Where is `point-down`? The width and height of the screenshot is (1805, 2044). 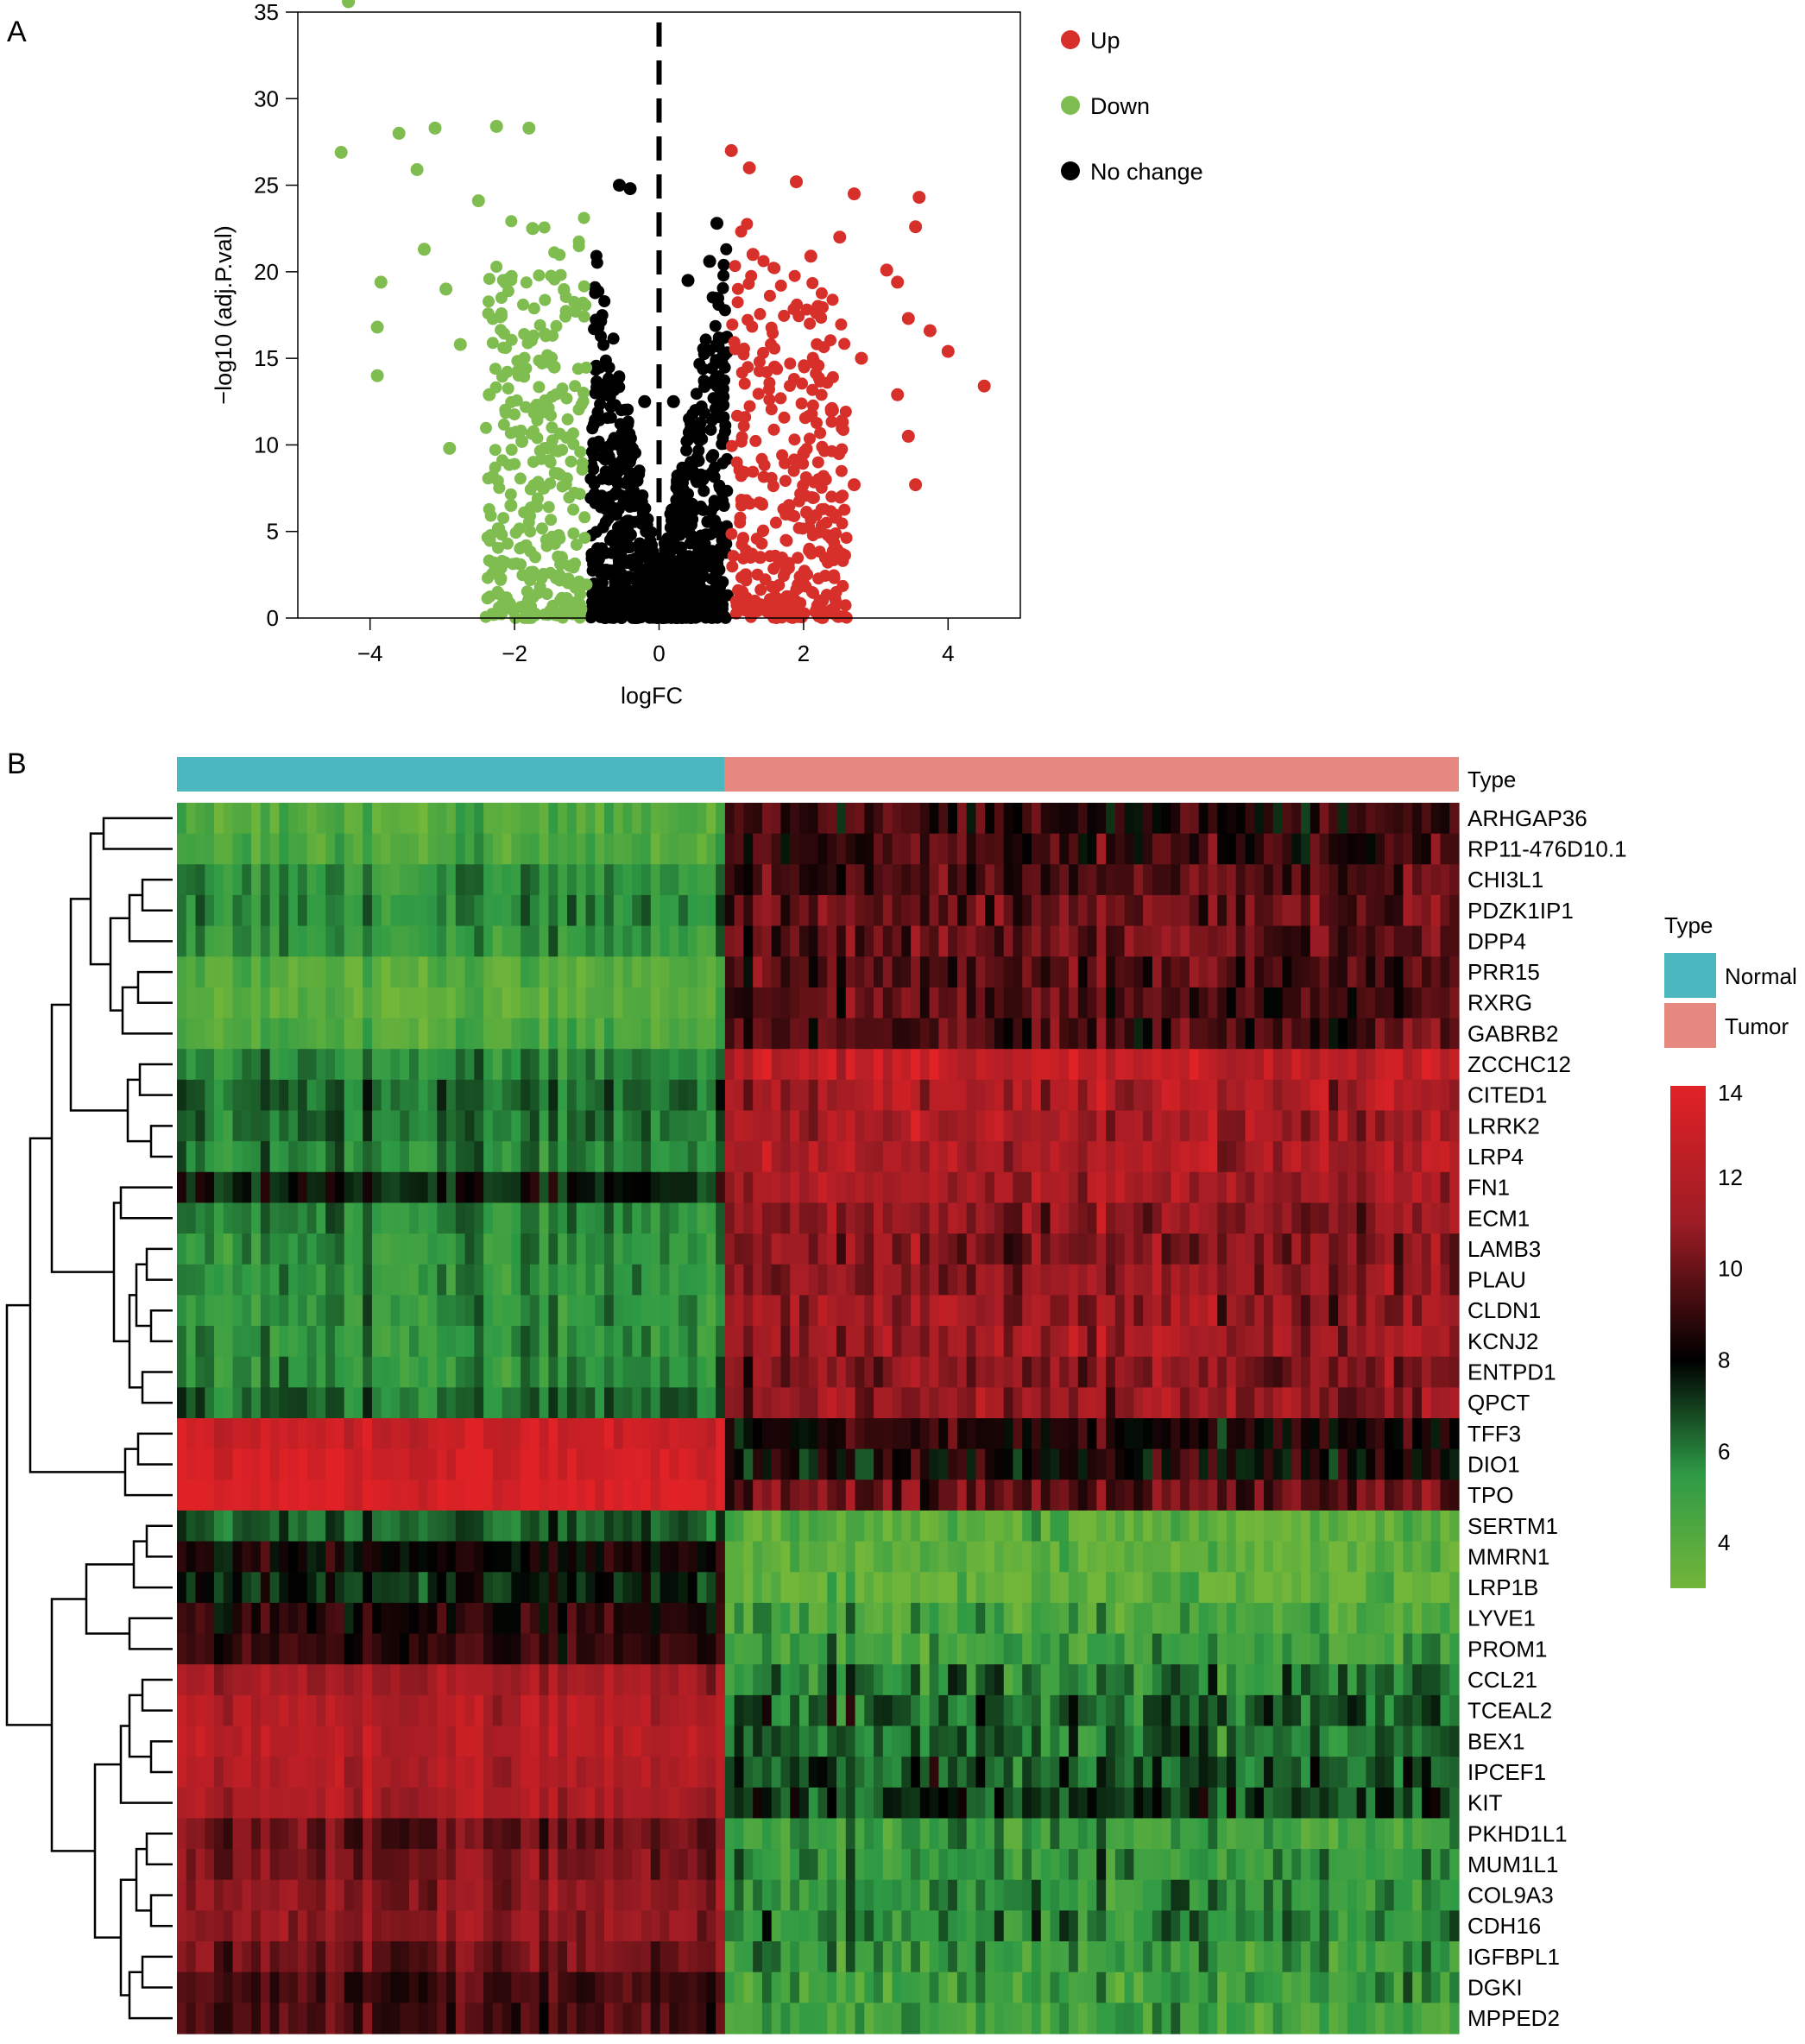 point-down is located at coordinates (544, 488).